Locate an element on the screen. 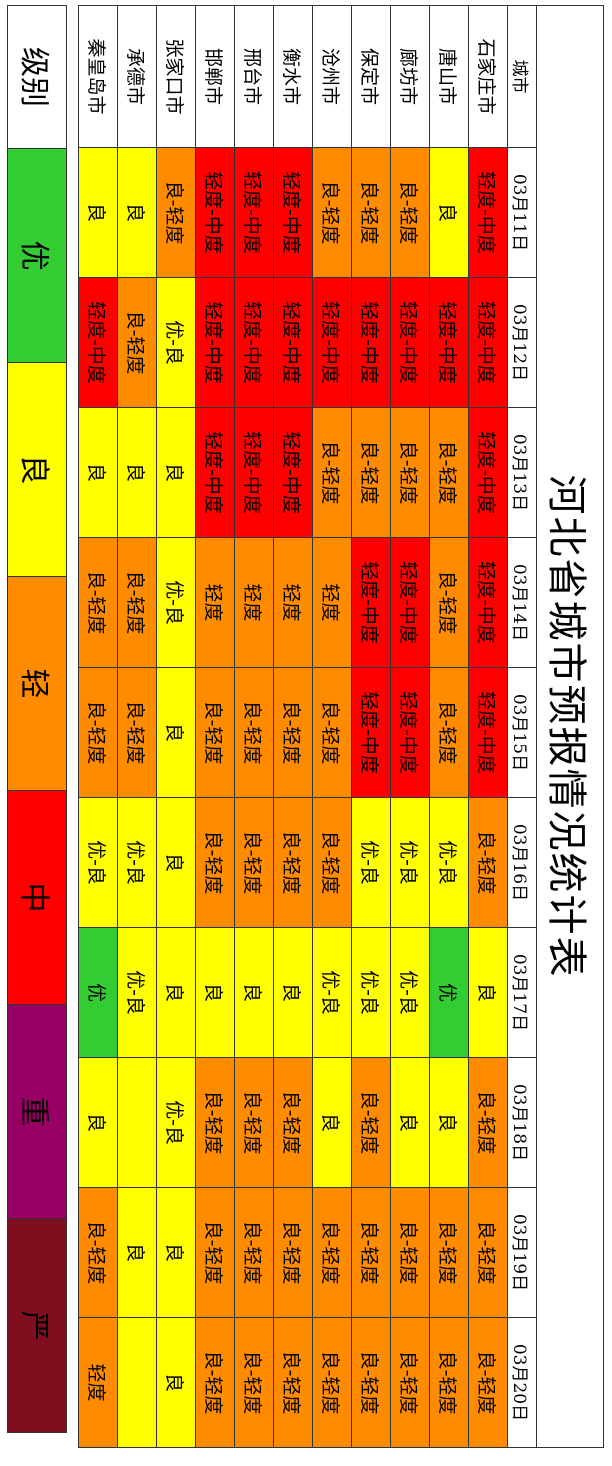 Image resolution: width=612 pixels, height=1466 pixels. header-city: 城市 is located at coordinates (522, 76).